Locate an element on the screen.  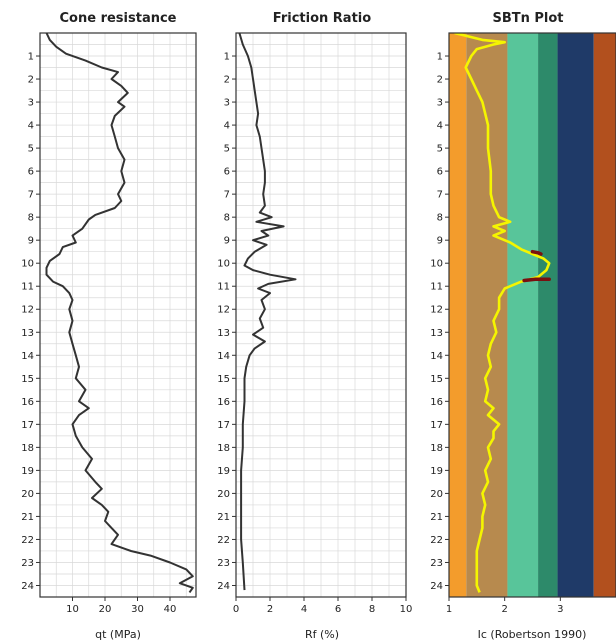
friction-ratio-ytick-label-10: 10 is located at coordinates (223, 264).